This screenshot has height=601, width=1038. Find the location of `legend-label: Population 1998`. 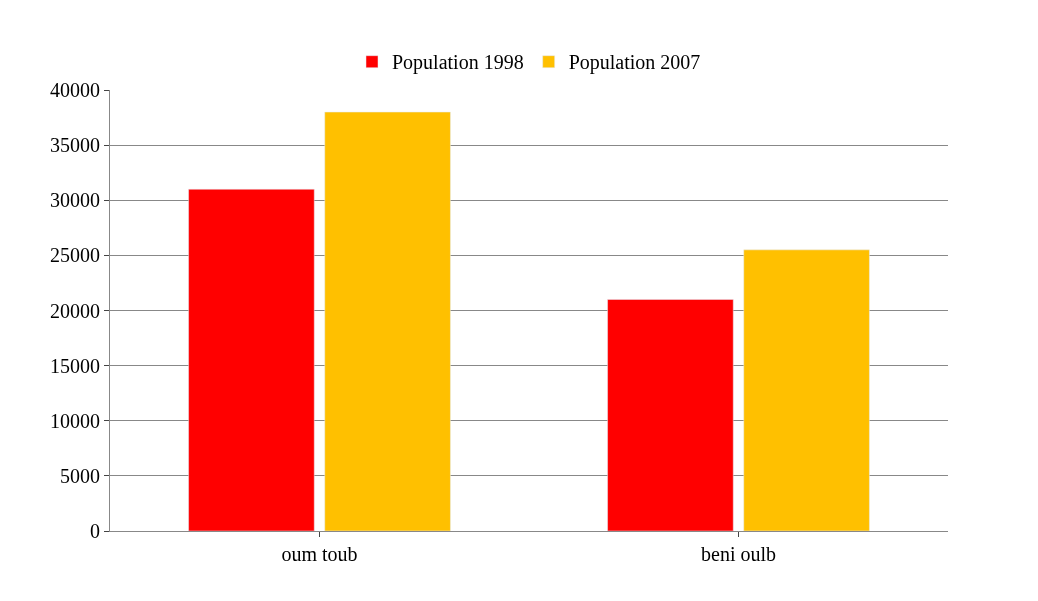

legend-label: Population 1998 is located at coordinates (458, 63).